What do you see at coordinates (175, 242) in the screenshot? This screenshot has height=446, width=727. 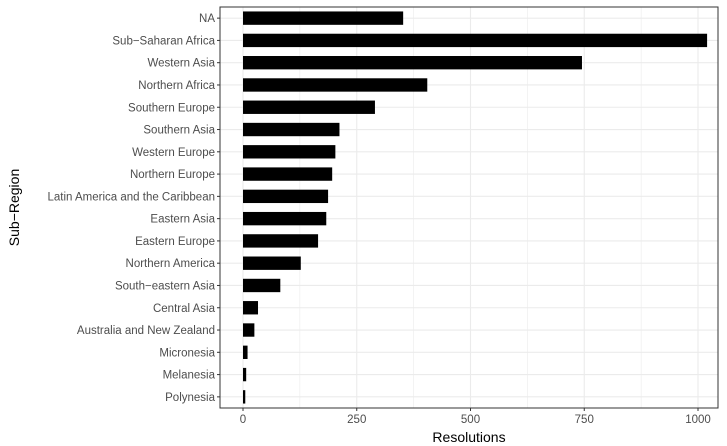 I see `category-label: Eastern Europe` at bounding box center [175, 242].